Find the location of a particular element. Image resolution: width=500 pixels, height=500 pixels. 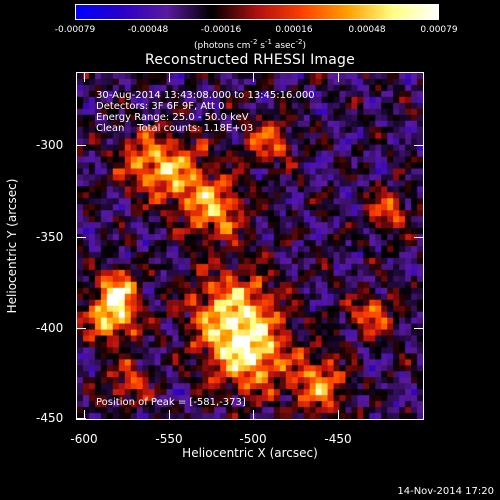

colorbar-units: (photons cm-2 s-1 asec-2) is located at coordinates (250, 44).